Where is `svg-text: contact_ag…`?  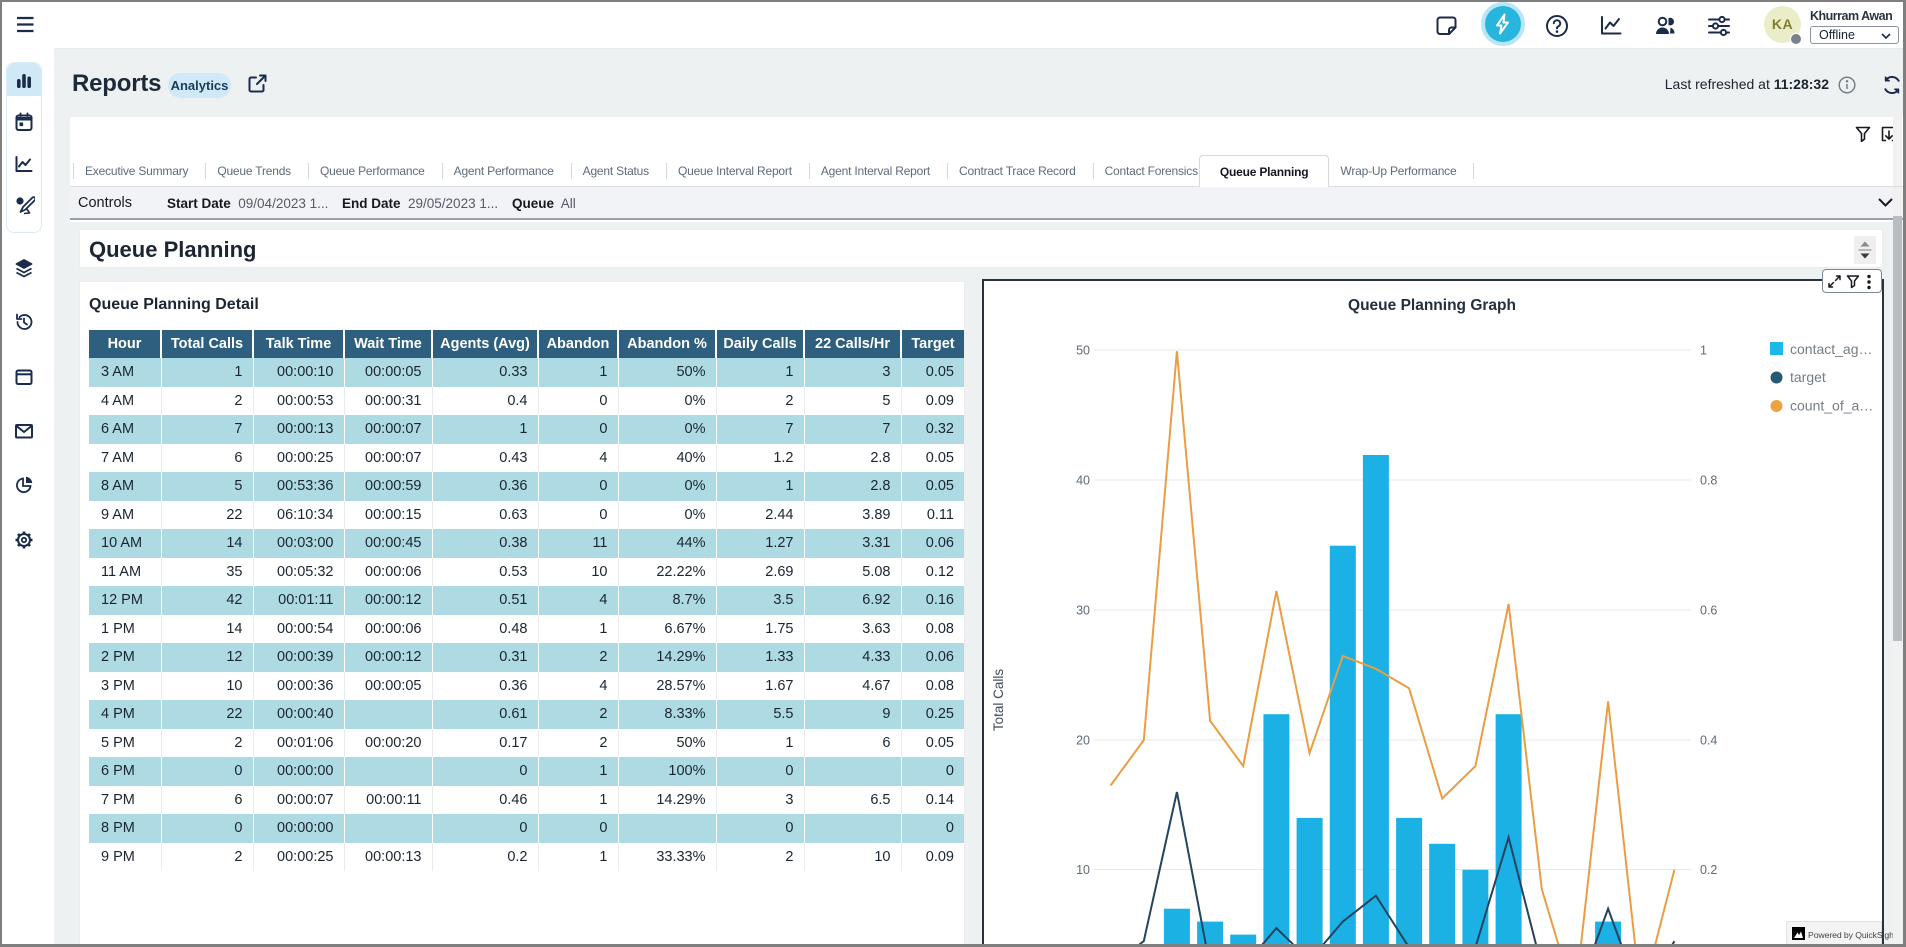 svg-text: contact_ag… is located at coordinates (1831, 349).